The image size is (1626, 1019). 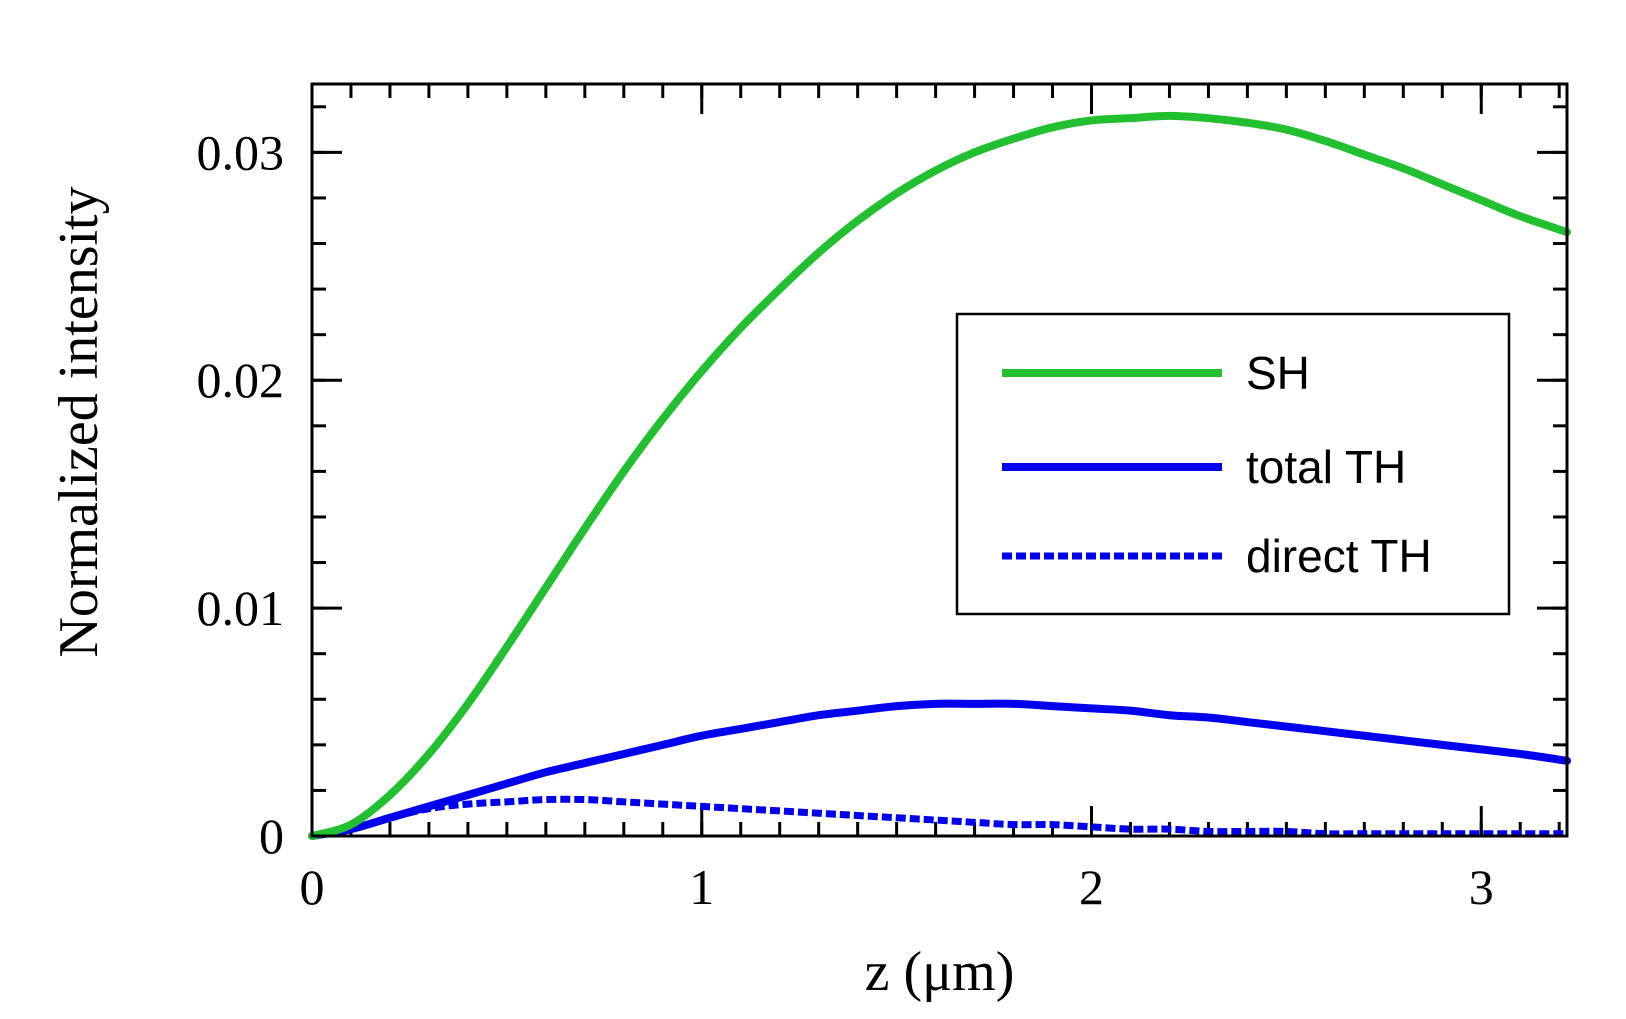 I want to click on y-tick-label: 0.02, so click(x=241, y=380).